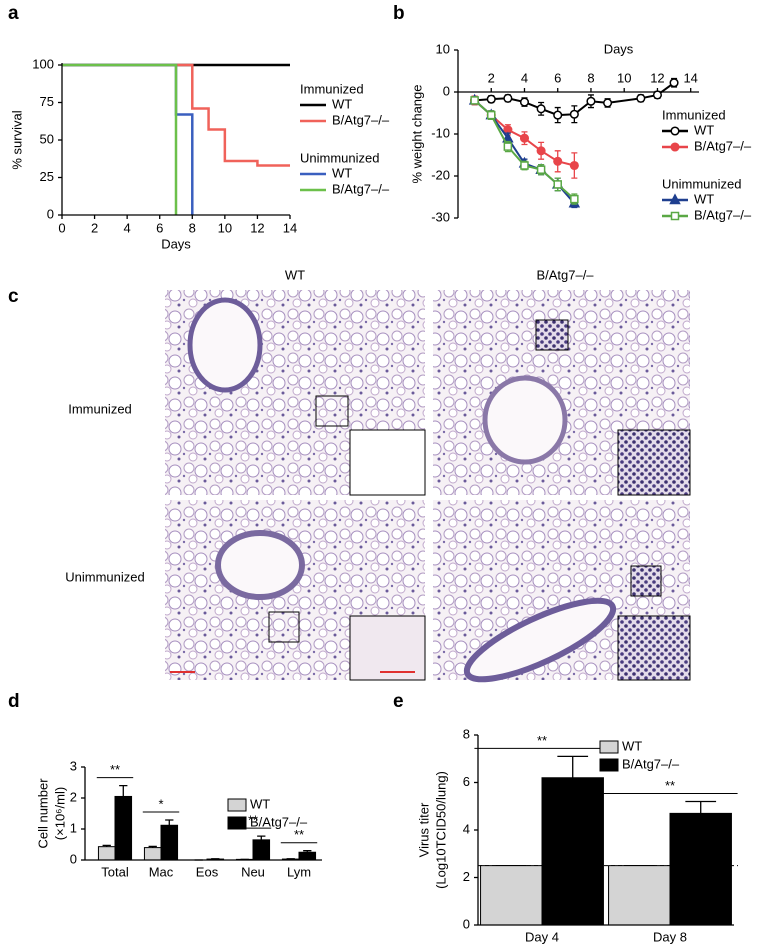 The height and width of the screenshot is (944, 762). What do you see at coordinates (128, 139) in the screenshot?
I see `survival-line` at bounding box center [128, 139].